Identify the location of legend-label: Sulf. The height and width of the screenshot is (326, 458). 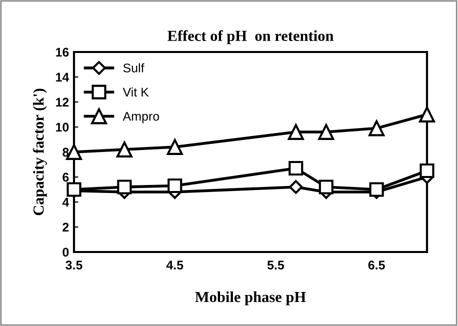
(133, 67).